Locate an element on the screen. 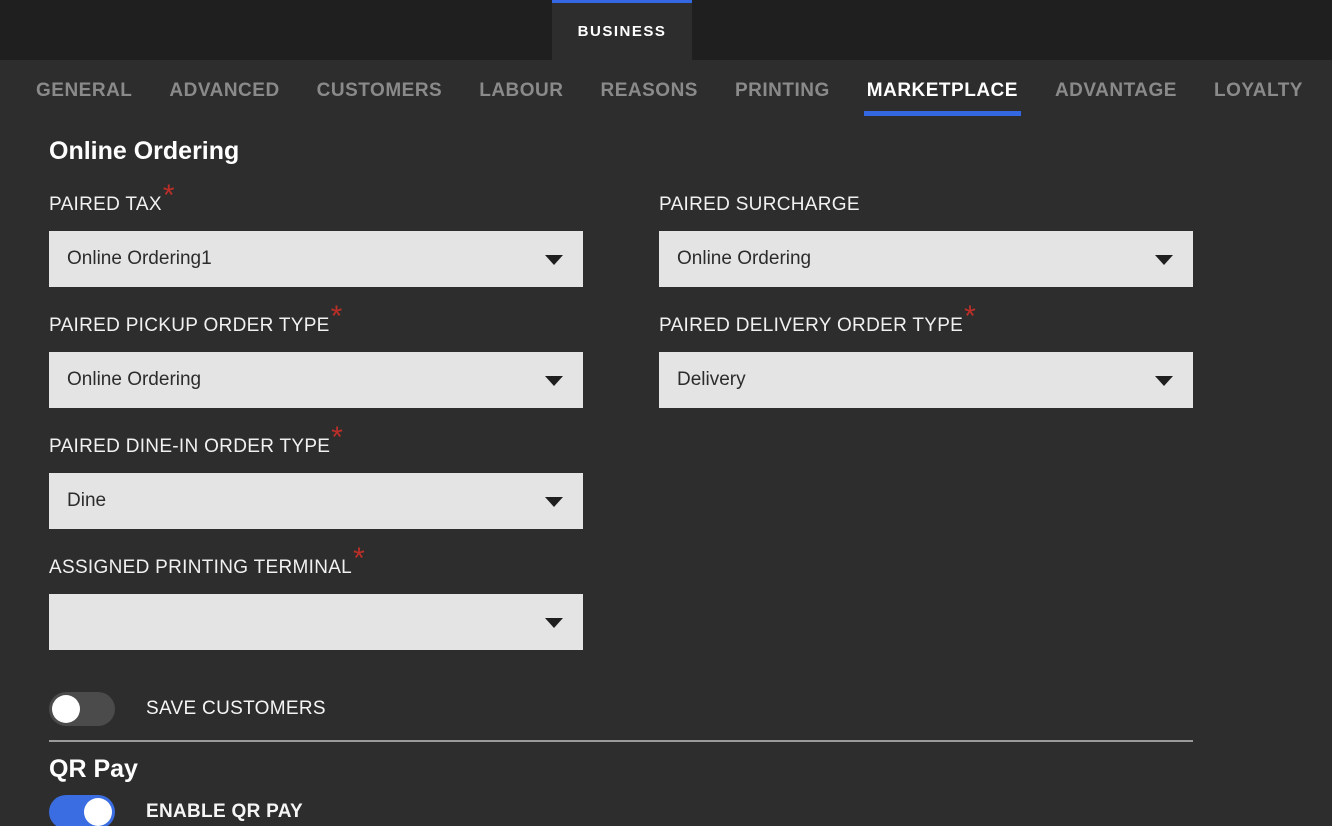 The width and height of the screenshot is (1332, 826). save-customers-row: SAVE CUSTOMERS is located at coordinates (621, 709).